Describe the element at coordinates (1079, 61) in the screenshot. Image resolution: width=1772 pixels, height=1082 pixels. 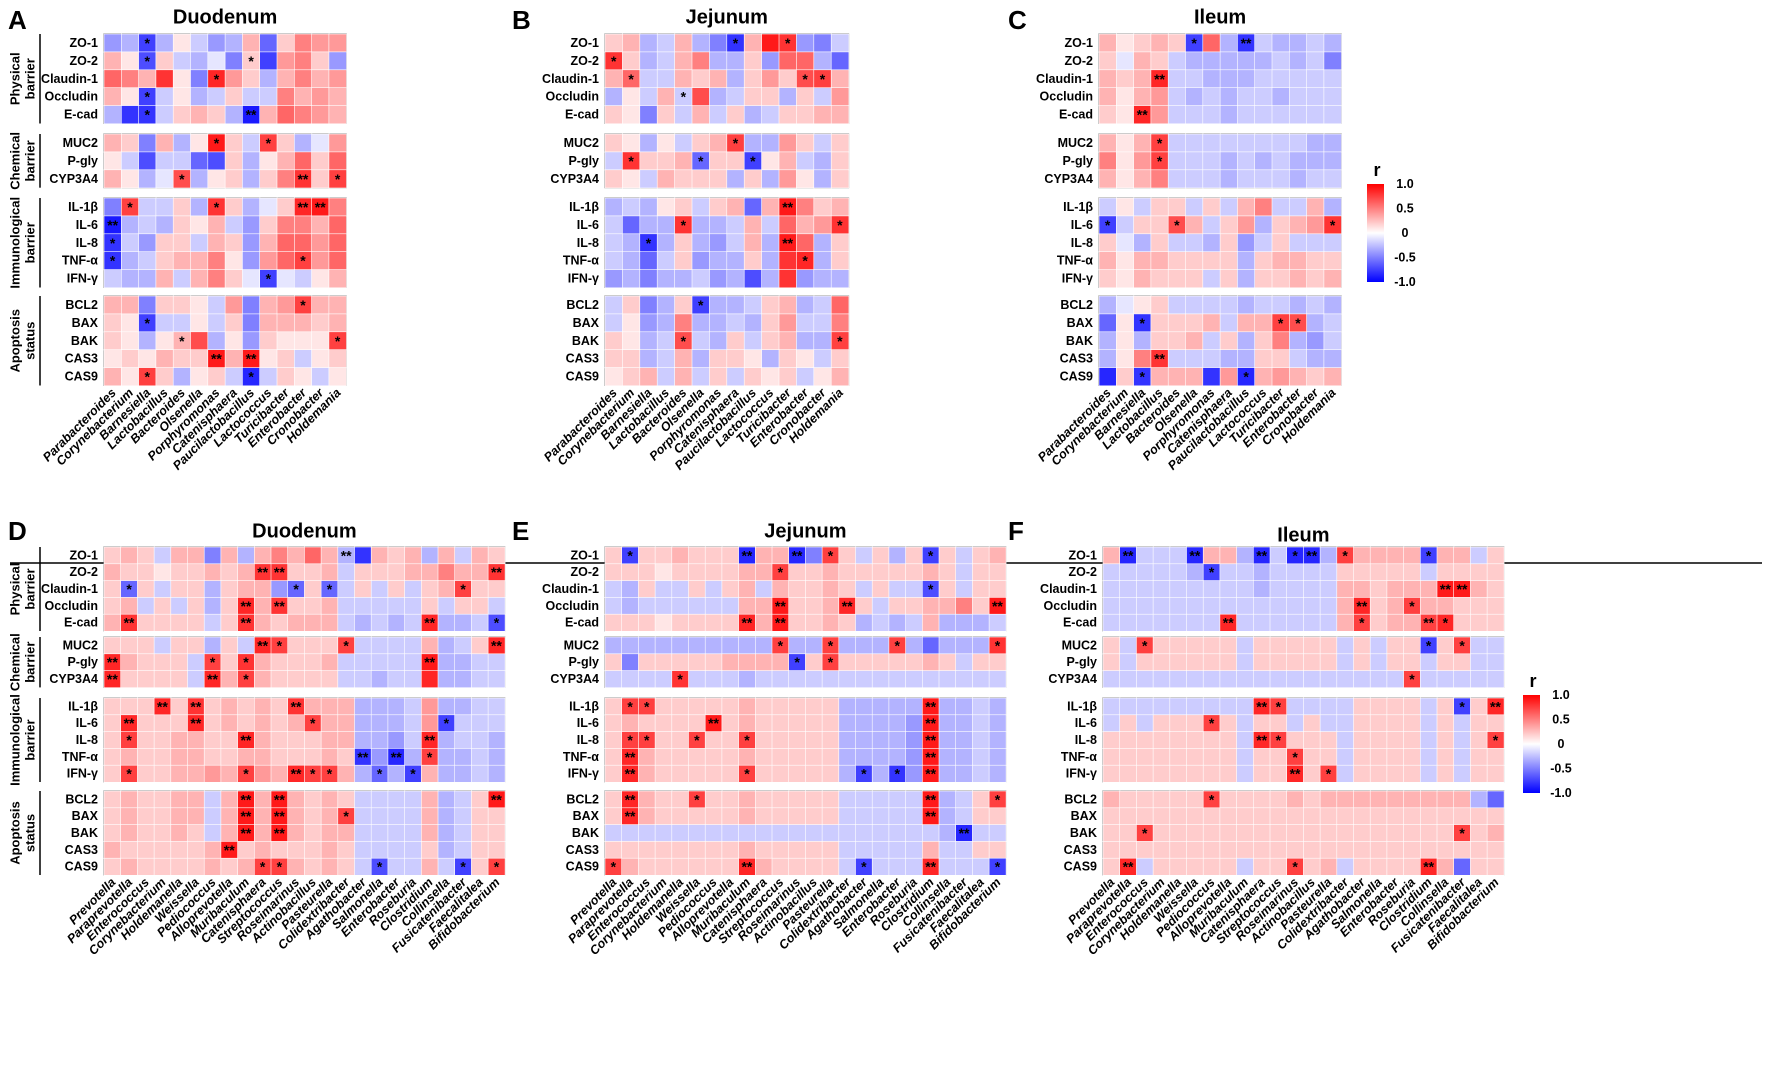
I see `row-label-zo-2: ZO-2` at that location.